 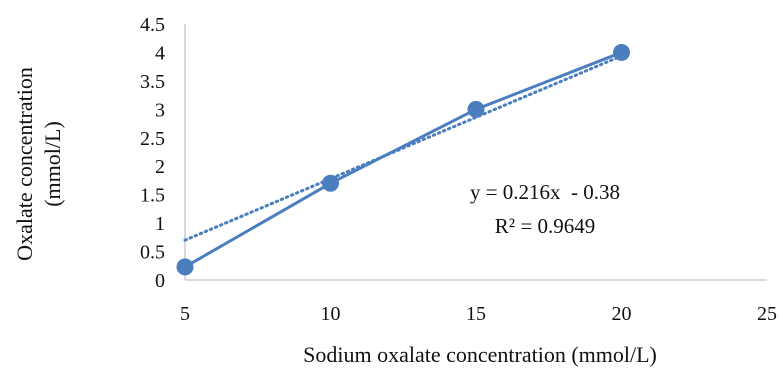 What do you see at coordinates (152, 196) in the screenshot?
I see `y-tick-label: 1.5` at bounding box center [152, 196].